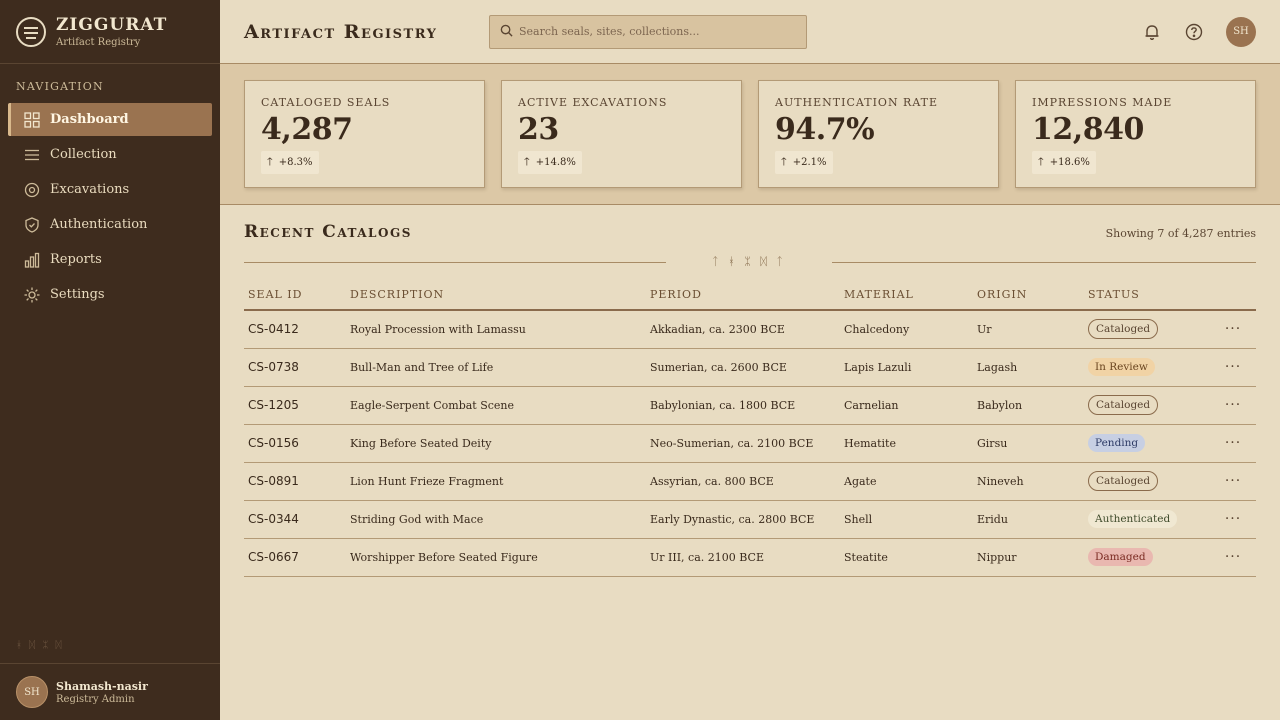 The image size is (1280, 720). I want to click on stat-label: AUTHENTICATION RATE, so click(857, 102).